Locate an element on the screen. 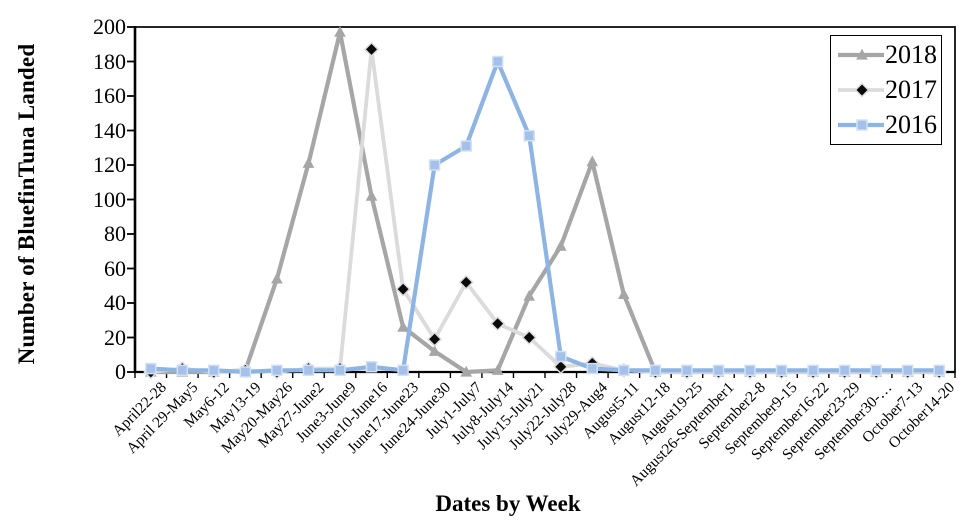 The width and height of the screenshot is (975, 525). legend-entry-2018: 2018 is located at coordinates (887, 55).